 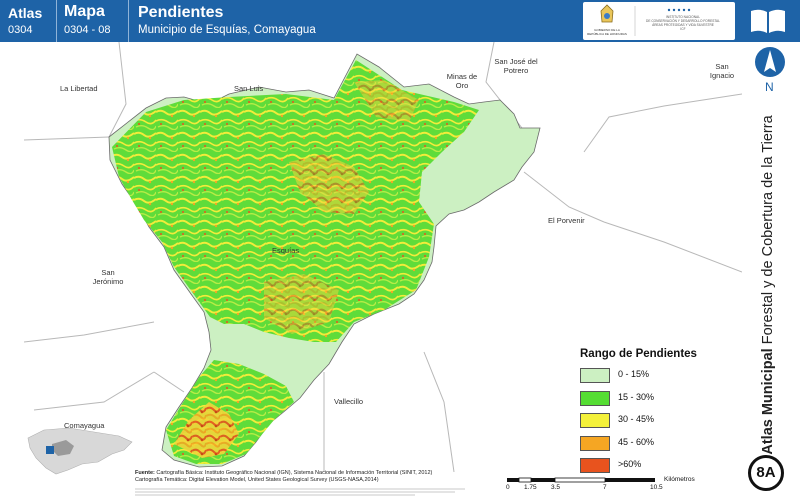 What do you see at coordinates (145, 473) in the screenshot?
I see `credits-label: Fuente:` at bounding box center [145, 473].